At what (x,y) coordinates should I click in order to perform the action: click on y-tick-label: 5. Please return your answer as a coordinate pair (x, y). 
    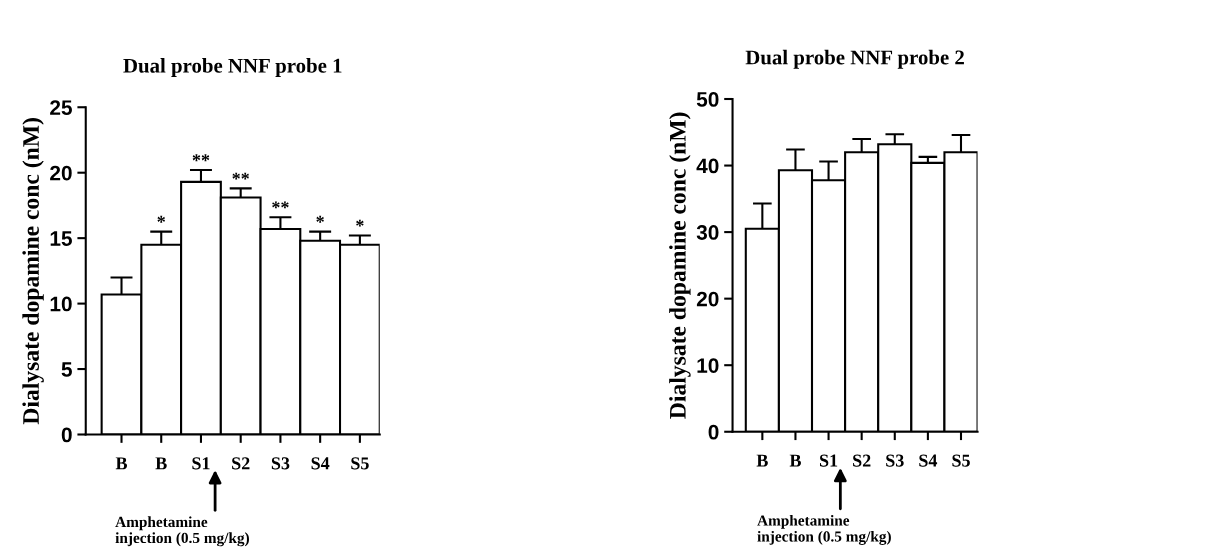
    Looking at the image, I should click on (66, 369).